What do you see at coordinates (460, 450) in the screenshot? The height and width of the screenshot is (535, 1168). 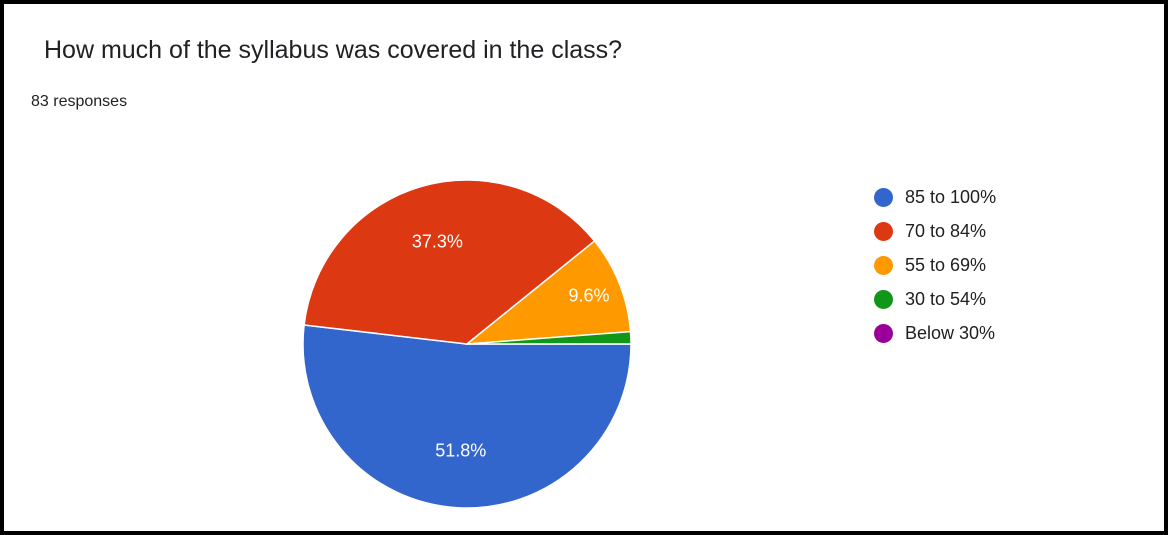 I see `slice-label-0: 51.8%` at bounding box center [460, 450].